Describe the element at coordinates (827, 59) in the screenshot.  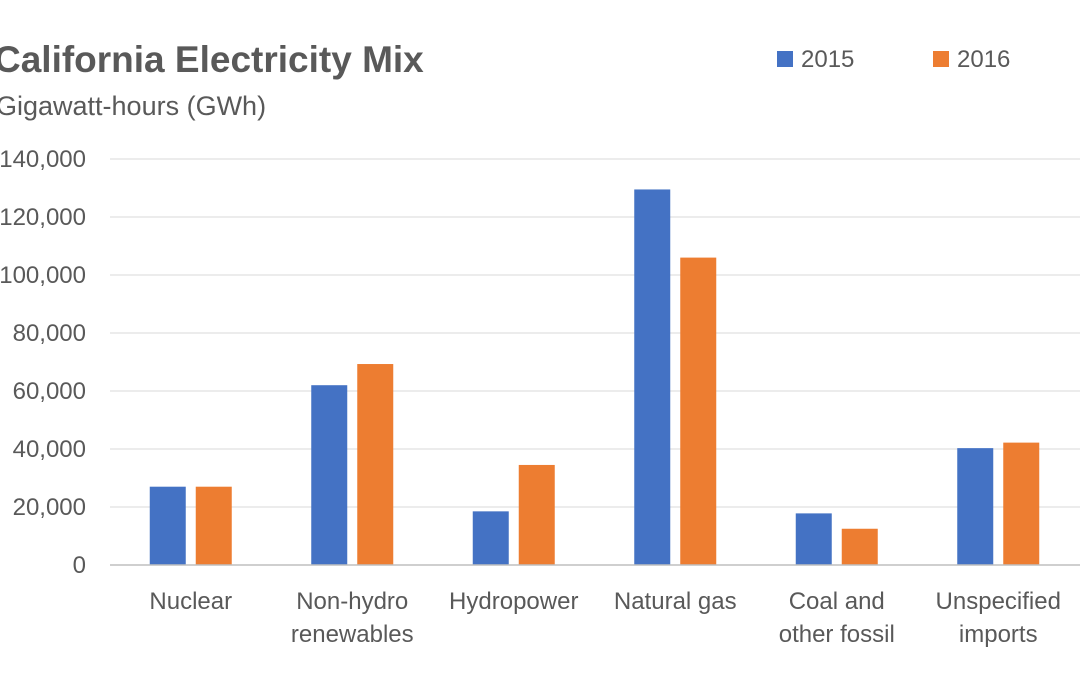
I see `legend-label: 2015` at that location.